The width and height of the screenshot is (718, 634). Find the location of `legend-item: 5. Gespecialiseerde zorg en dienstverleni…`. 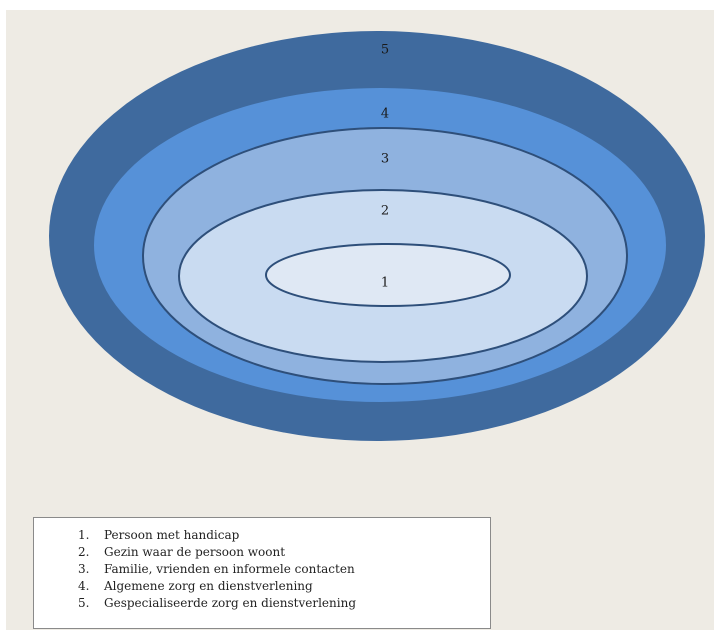

legend-item: 5. Gespecialiseerde zorg en dienstverleni… is located at coordinates (284, 603).